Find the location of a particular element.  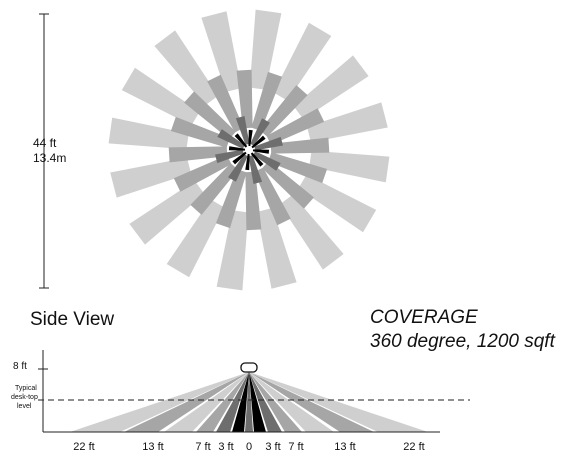

coverage-detail: 360 degree, 1200 sqft is located at coordinates (463, 341).